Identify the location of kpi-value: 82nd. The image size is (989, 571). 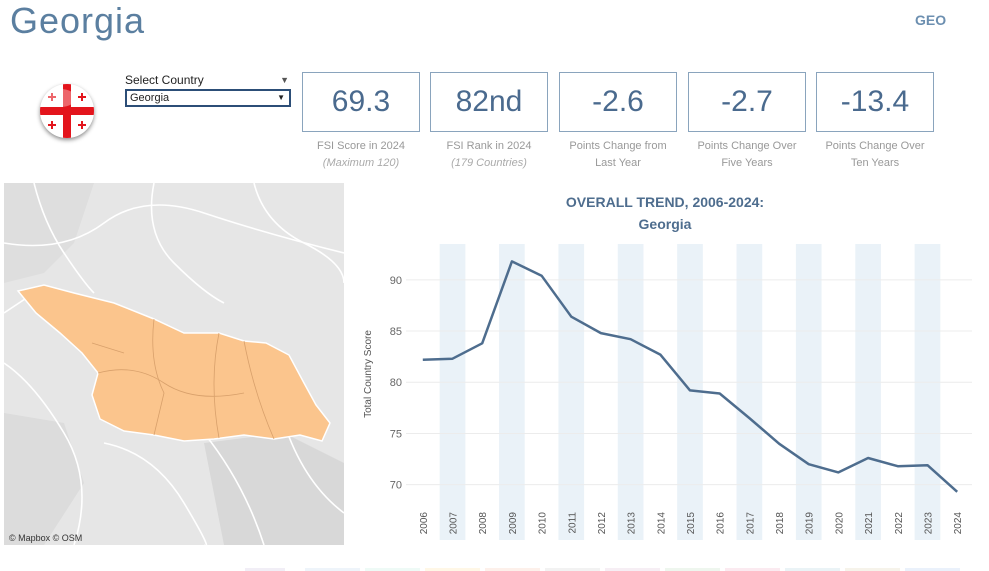
(489, 102).